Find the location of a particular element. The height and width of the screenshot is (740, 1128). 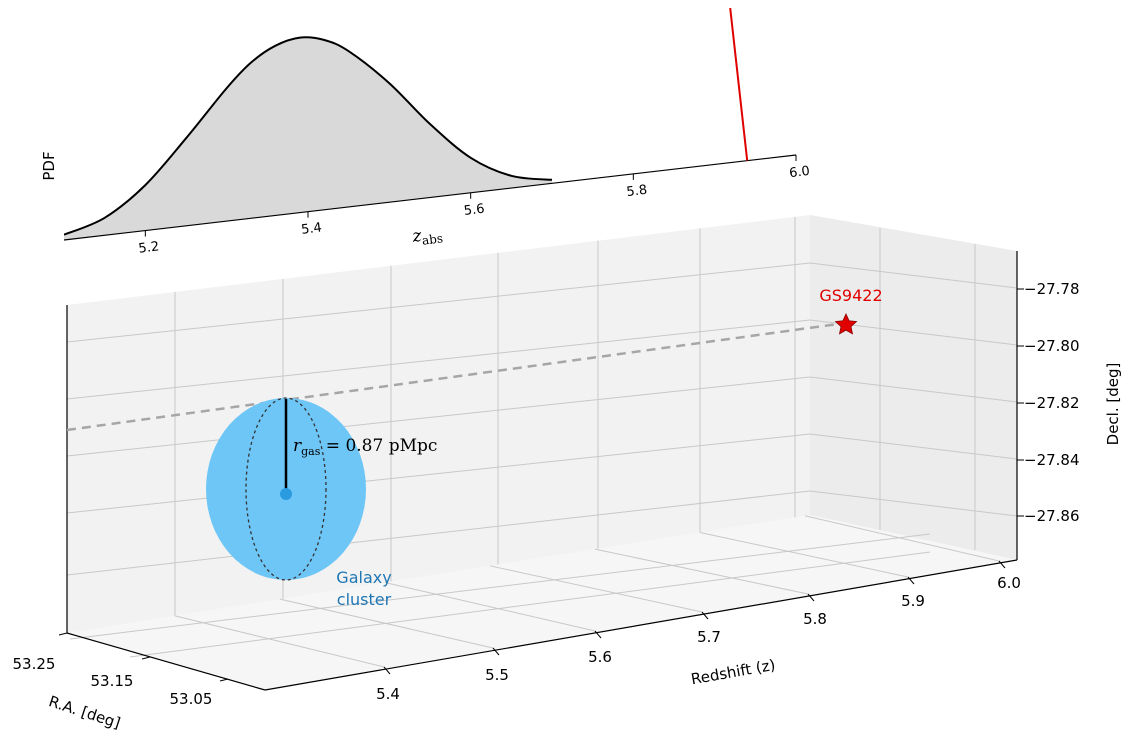

pdf-area is located at coordinates (308, 139).